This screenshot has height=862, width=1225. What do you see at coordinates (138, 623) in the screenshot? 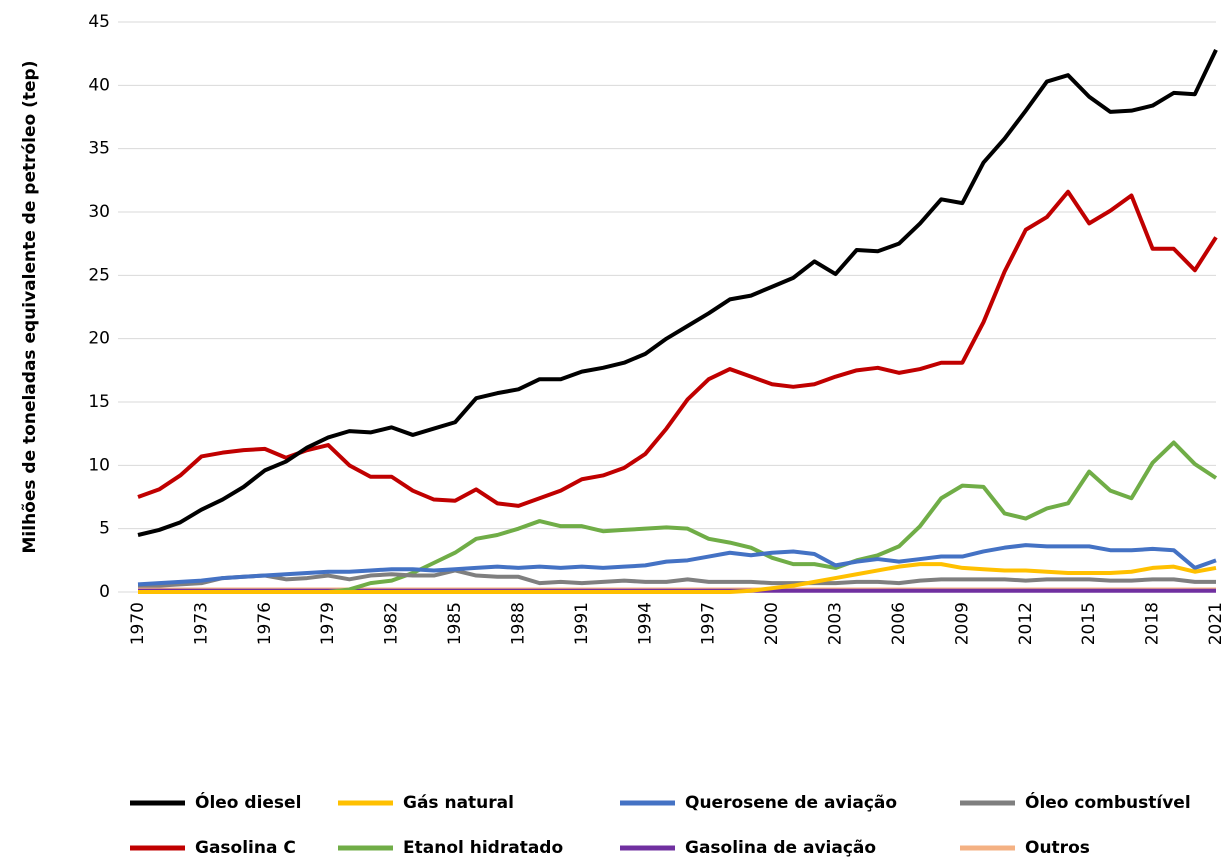
I see `x-tick-label: 1970` at bounding box center [138, 623].